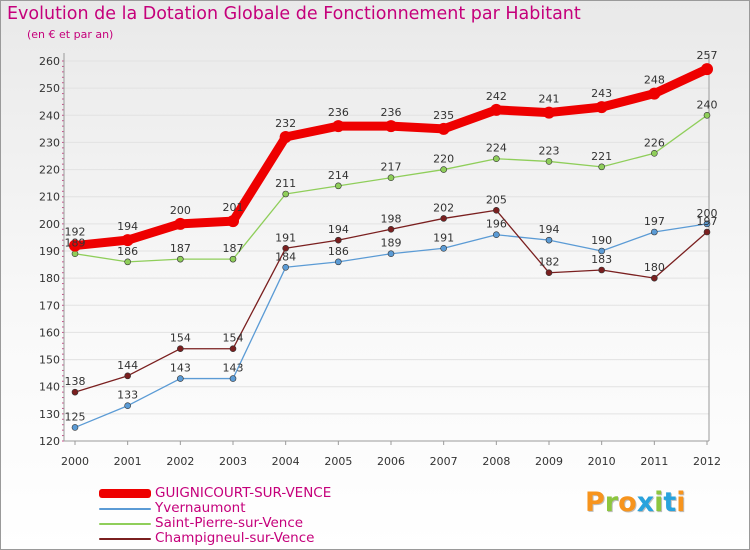  What do you see at coordinates (707, 55) in the screenshot?
I see `data-label: 257` at bounding box center [707, 55].